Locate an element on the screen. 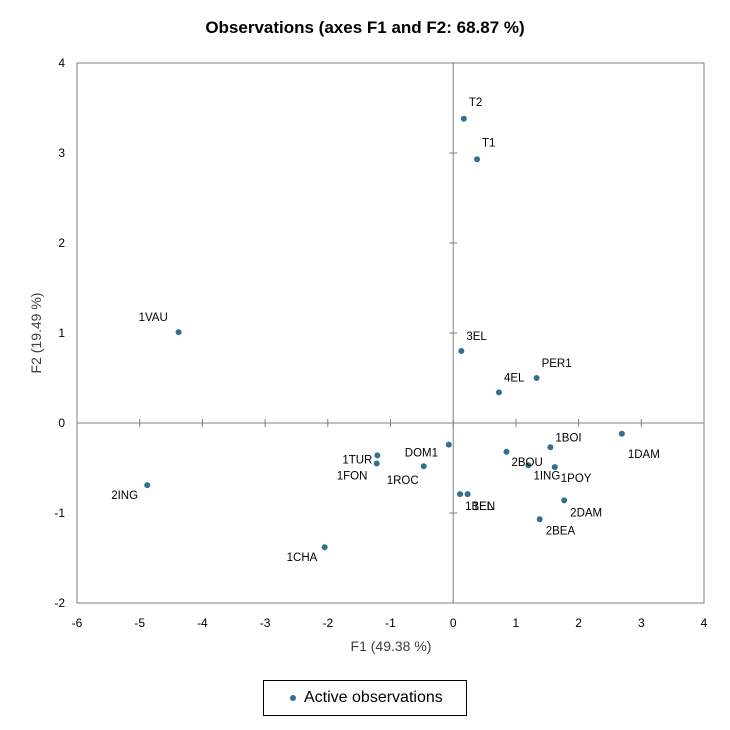 This screenshot has height=730, width=730. data-point-3el is located at coordinates (461, 351).